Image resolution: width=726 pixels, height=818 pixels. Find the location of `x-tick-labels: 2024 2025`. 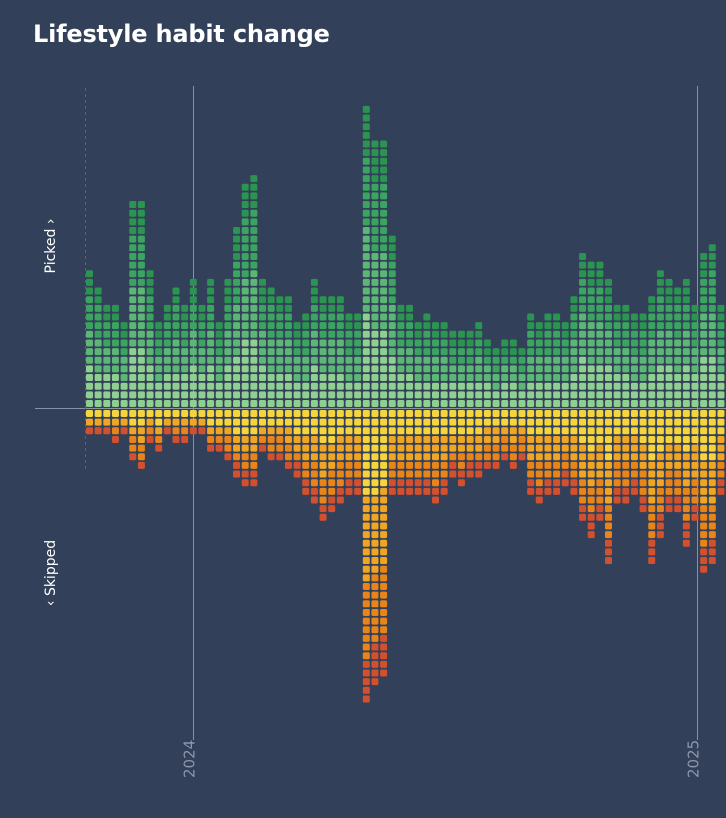

x-tick-labels: 2024 2025 is located at coordinates (442, 759).